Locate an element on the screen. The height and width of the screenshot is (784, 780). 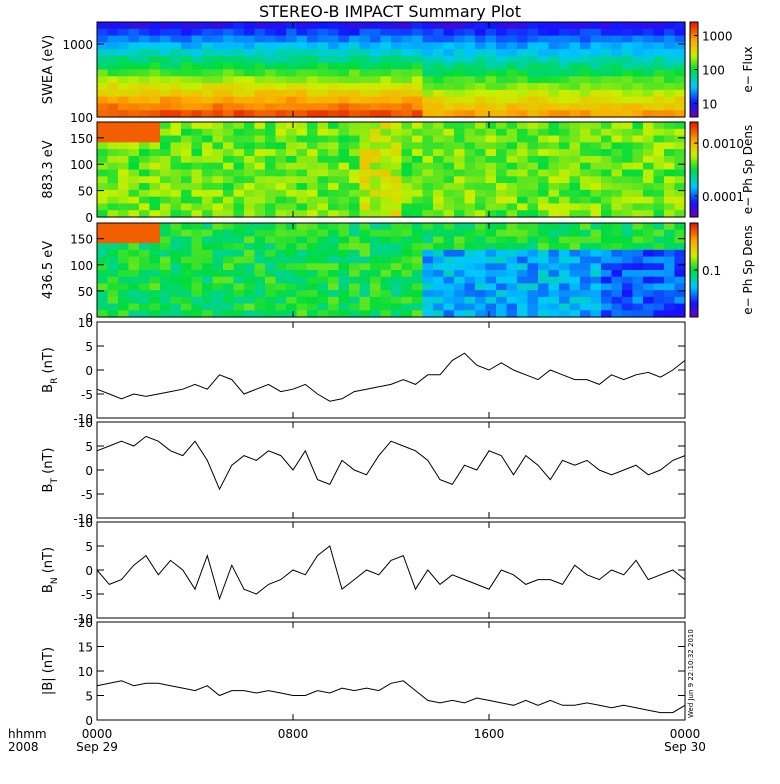
x-axis-year: 2008 is located at coordinates (23, 747).